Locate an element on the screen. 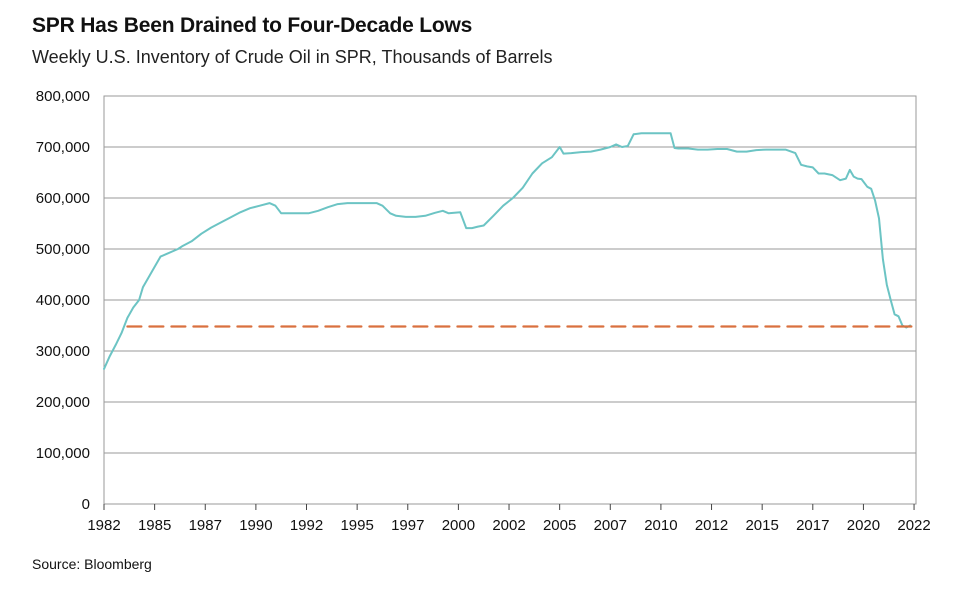 The height and width of the screenshot is (595, 960). x-tick-label: 2007 is located at coordinates (610, 525).